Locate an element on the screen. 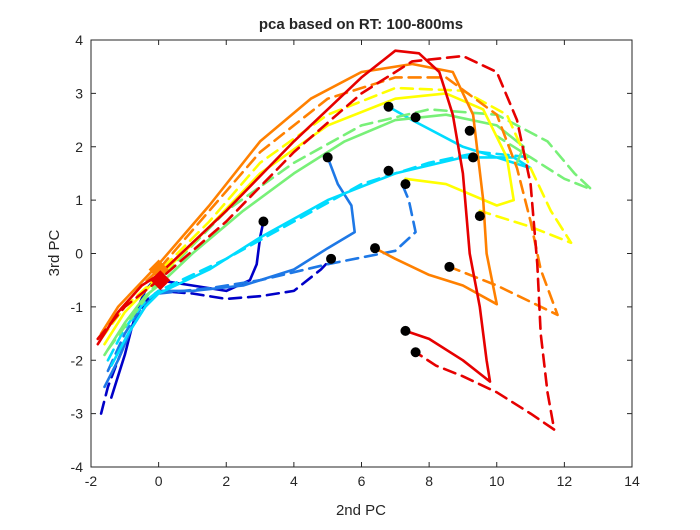  chart-title: pca based on RT: 100-800ms is located at coordinates (361, 24).